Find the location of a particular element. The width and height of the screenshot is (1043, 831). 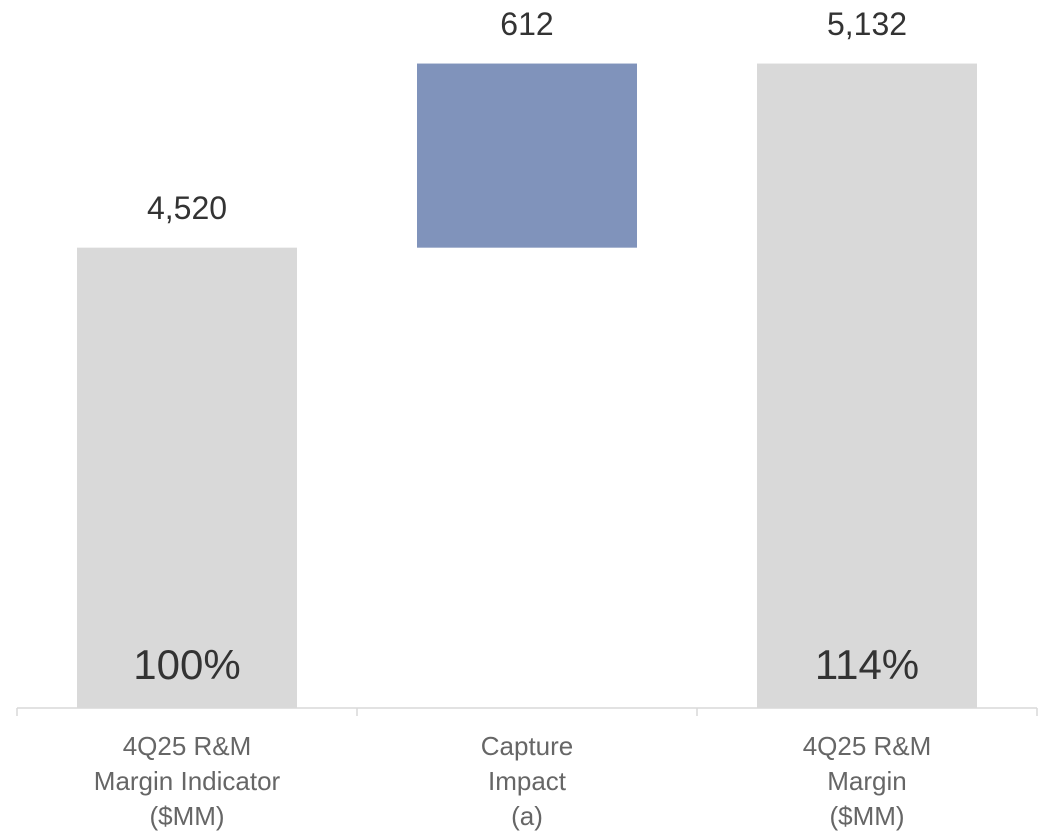

x-tick-label: (a) is located at coordinates (527, 816).